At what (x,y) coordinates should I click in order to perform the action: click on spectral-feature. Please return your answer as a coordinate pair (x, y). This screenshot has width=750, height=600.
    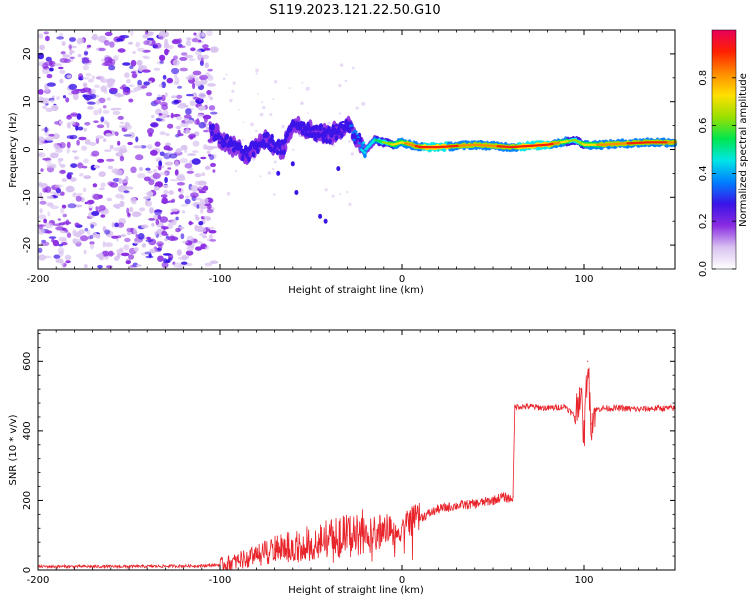
    Looking at the image, I should click on (325, 221).